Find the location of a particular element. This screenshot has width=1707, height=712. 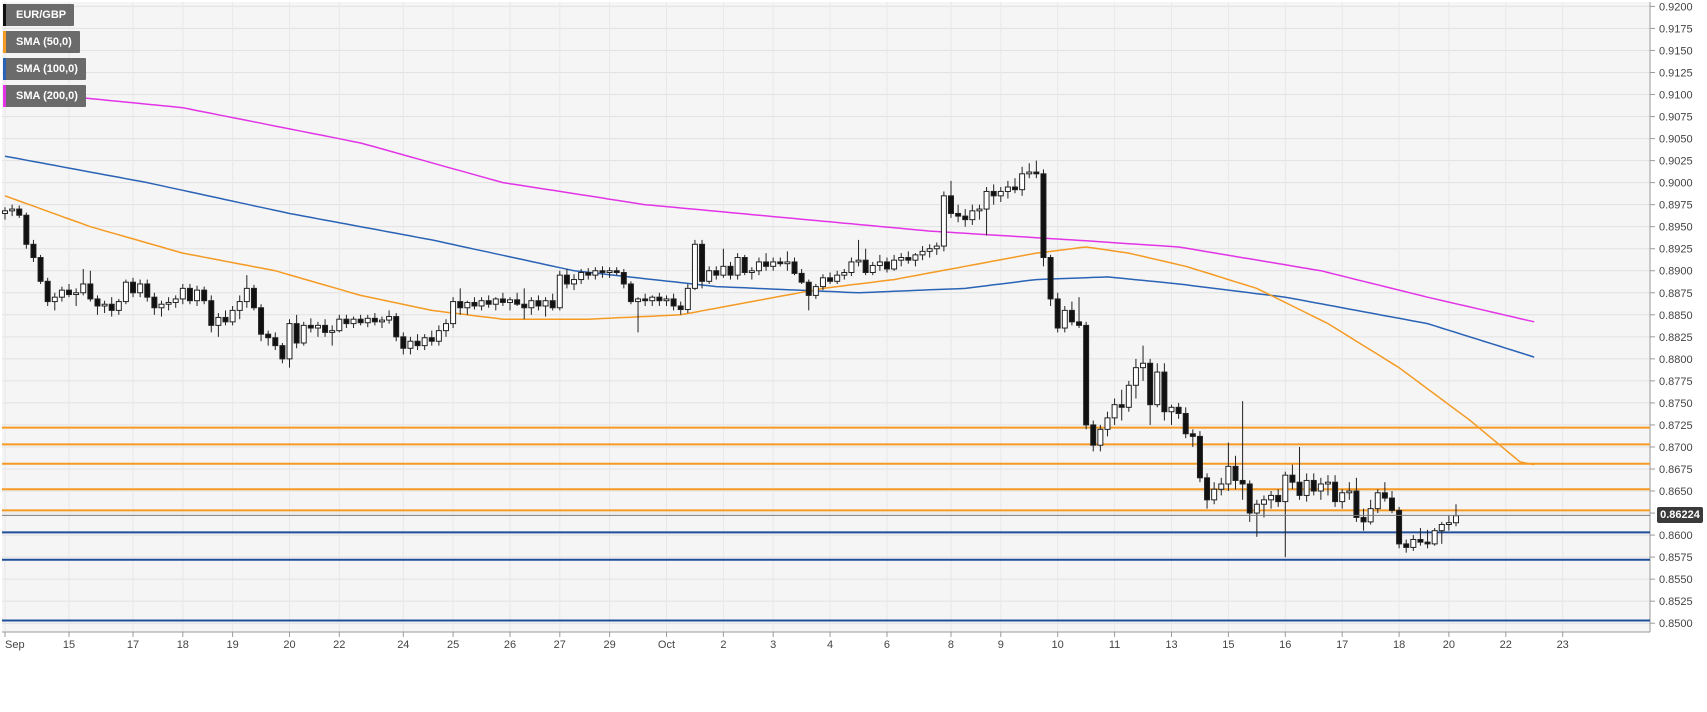

y-tick-label: 0.8550 is located at coordinates (1676, 580).